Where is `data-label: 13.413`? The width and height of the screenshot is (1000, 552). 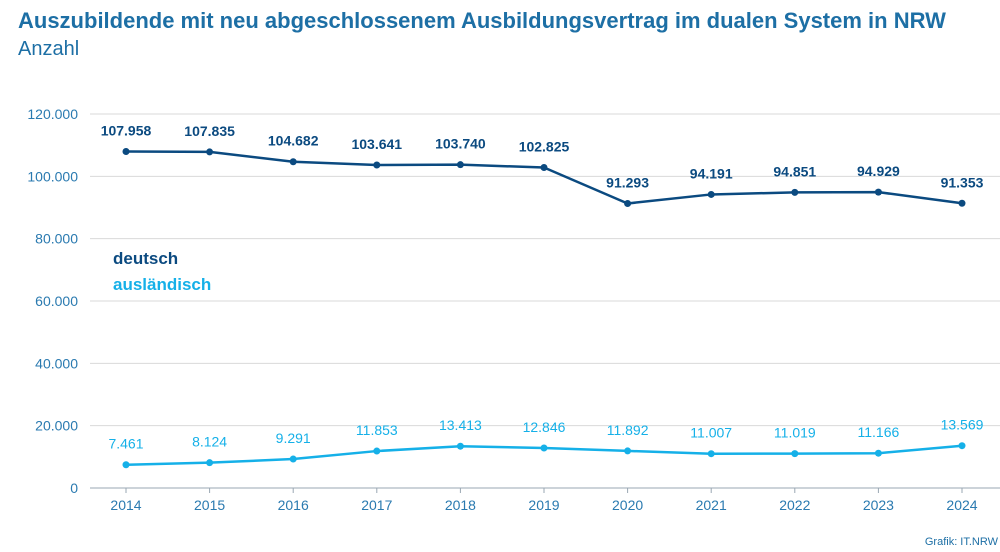
data-label: 13.413 is located at coordinates (460, 425).